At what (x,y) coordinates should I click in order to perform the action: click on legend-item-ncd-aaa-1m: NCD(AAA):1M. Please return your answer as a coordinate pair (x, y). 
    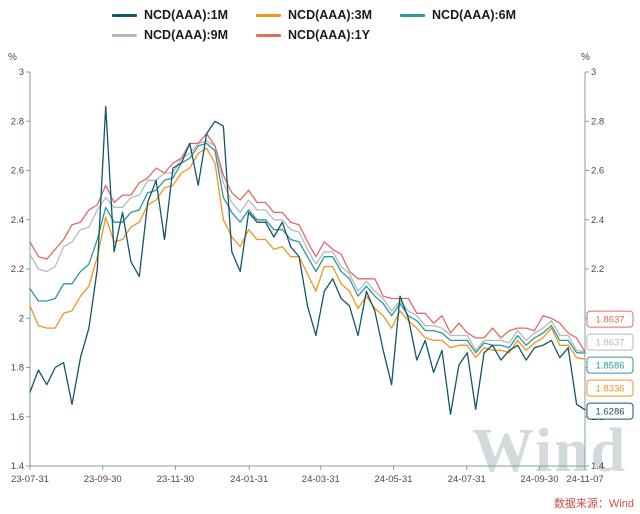
    Looking at the image, I should click on (170, 15).